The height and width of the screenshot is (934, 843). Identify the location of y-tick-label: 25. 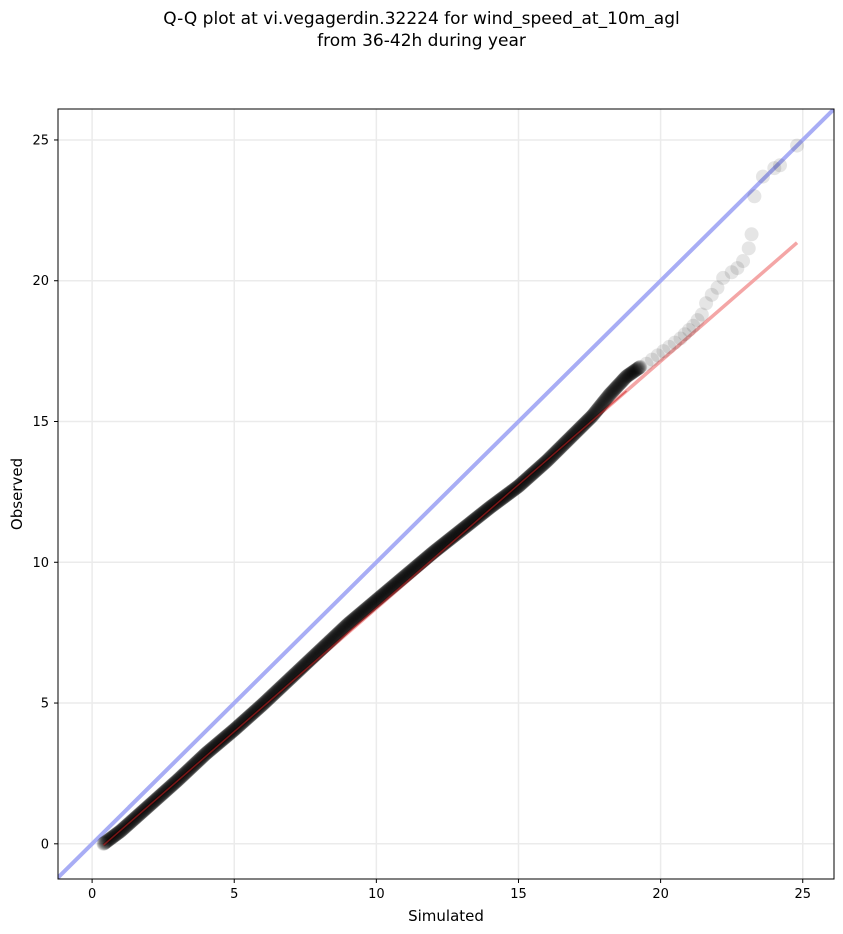
(40, 140).